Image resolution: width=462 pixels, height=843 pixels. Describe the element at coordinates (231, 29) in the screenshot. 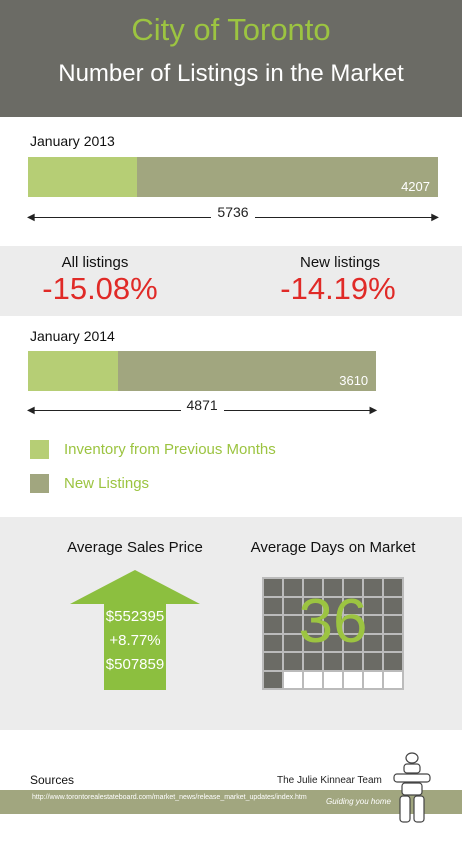

I see `page-title: City of Toronto` at that location.